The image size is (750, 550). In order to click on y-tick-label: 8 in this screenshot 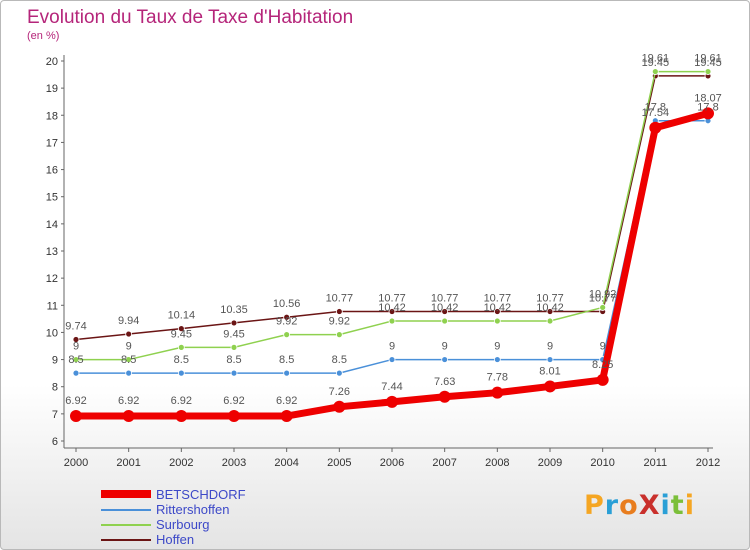, I will do `click(55, 388)`.